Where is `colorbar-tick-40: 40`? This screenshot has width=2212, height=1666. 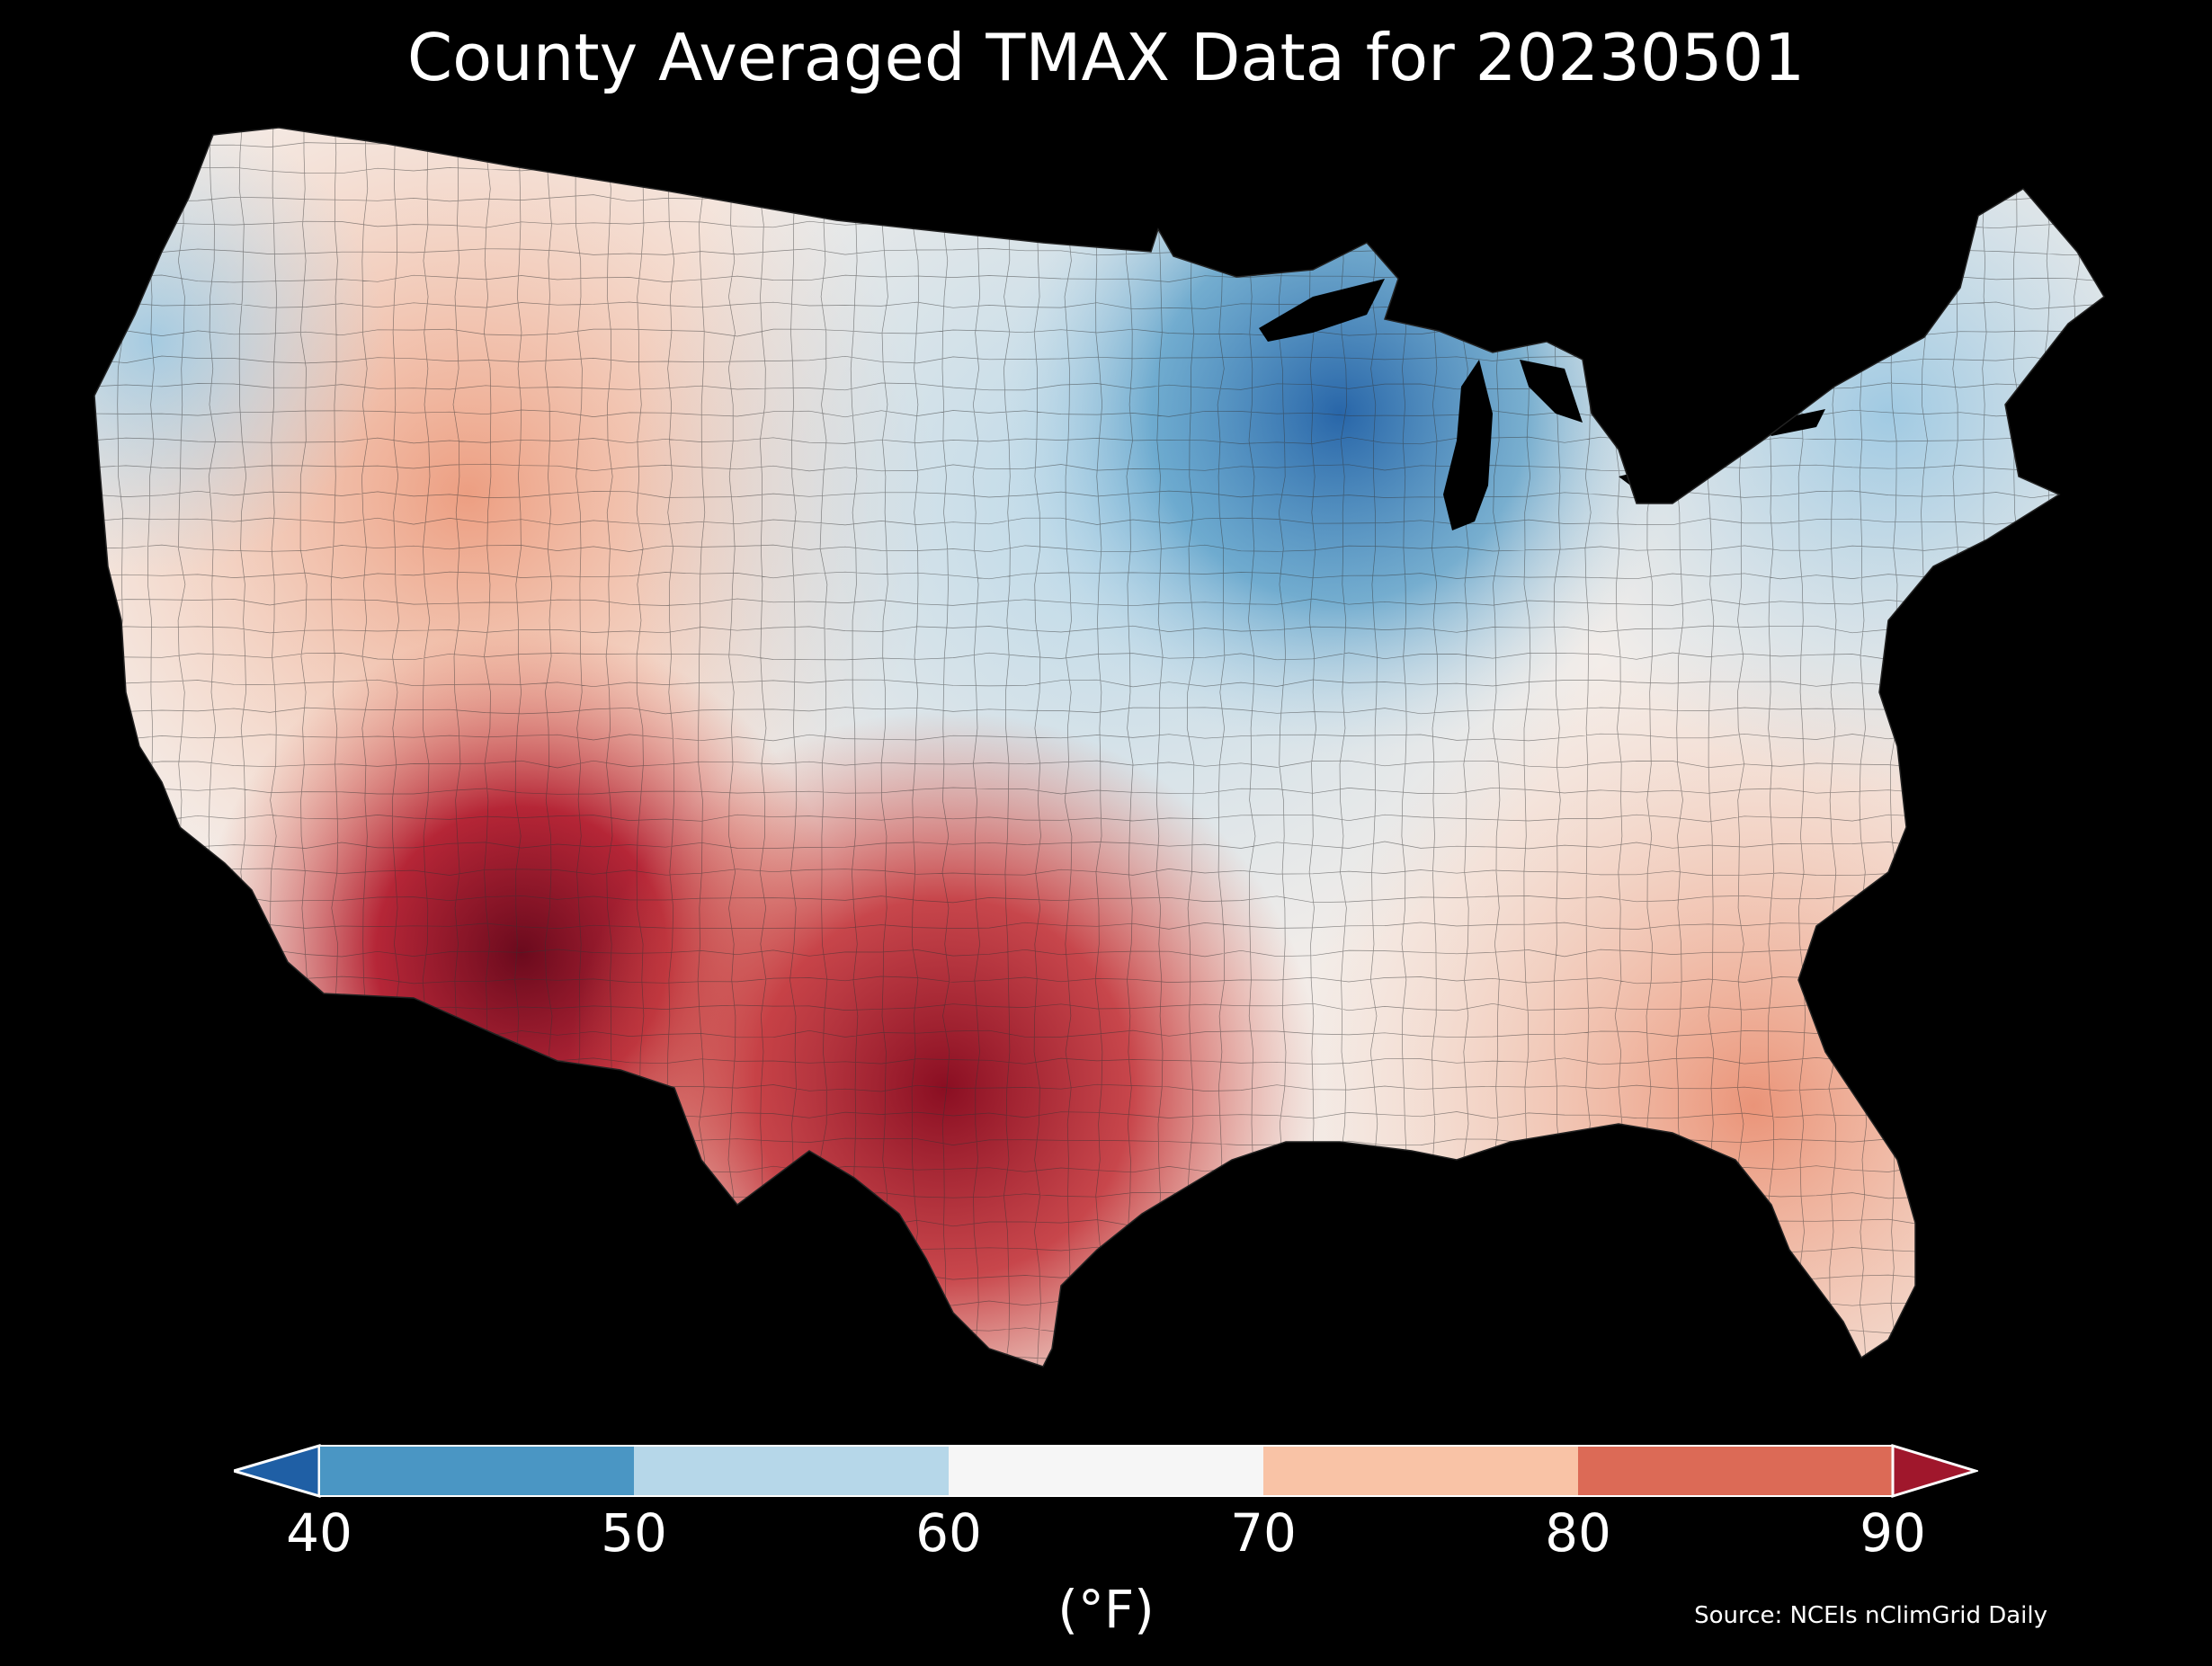 colorbar-tick-40: 40 is located at coordinates (319, 1533).